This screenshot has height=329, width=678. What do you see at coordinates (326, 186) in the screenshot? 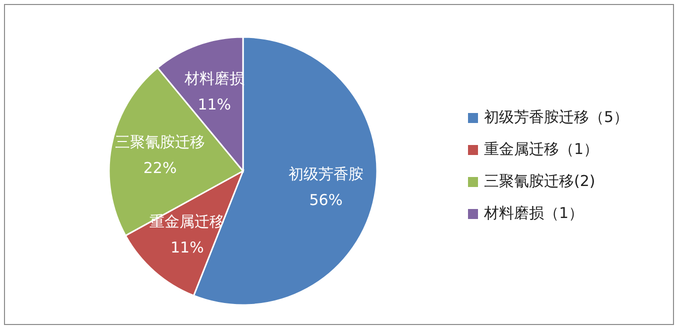
I see `data-label: 初级芳香胺 56%` at bounding box center [326, 186].